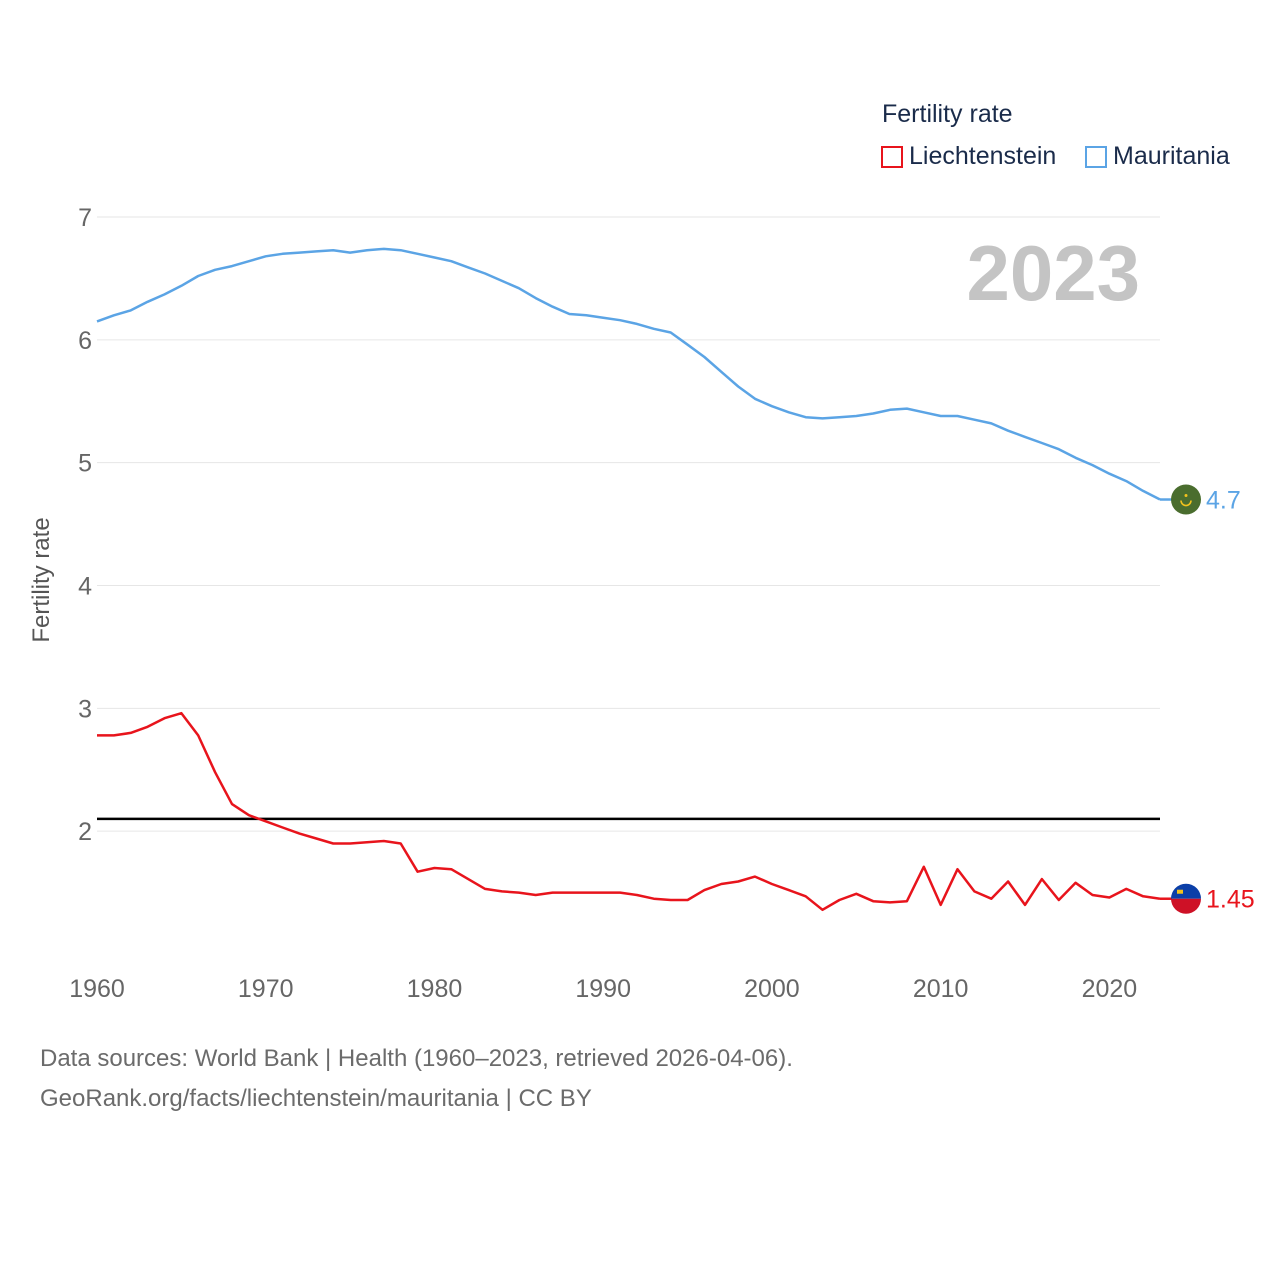 The image size is (1280, 1280). I want to click on series-line-liechtenstein, so click(629, 811).